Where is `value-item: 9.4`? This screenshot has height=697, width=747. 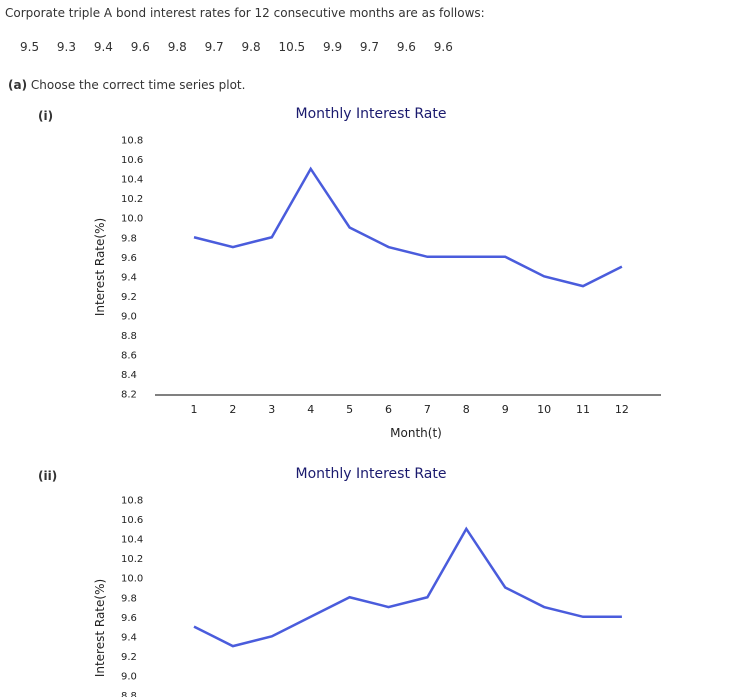 value-item: 9.4 is located at coordinates (103, 47).